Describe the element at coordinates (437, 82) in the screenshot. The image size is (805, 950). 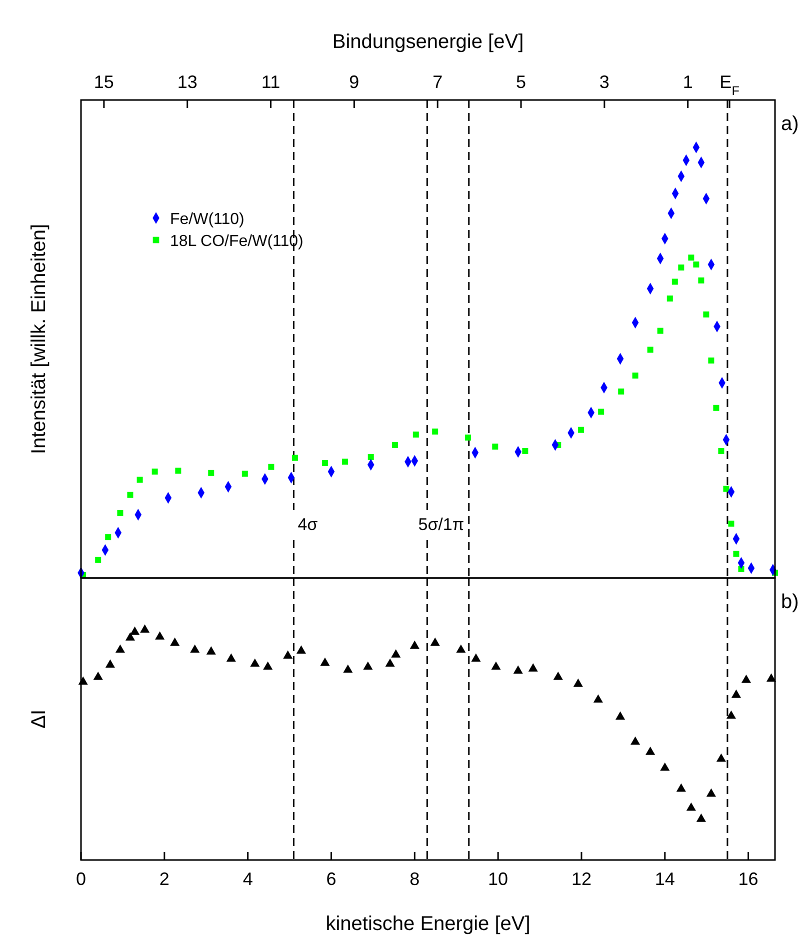
I see `x2-tick-label: 7` at that location.